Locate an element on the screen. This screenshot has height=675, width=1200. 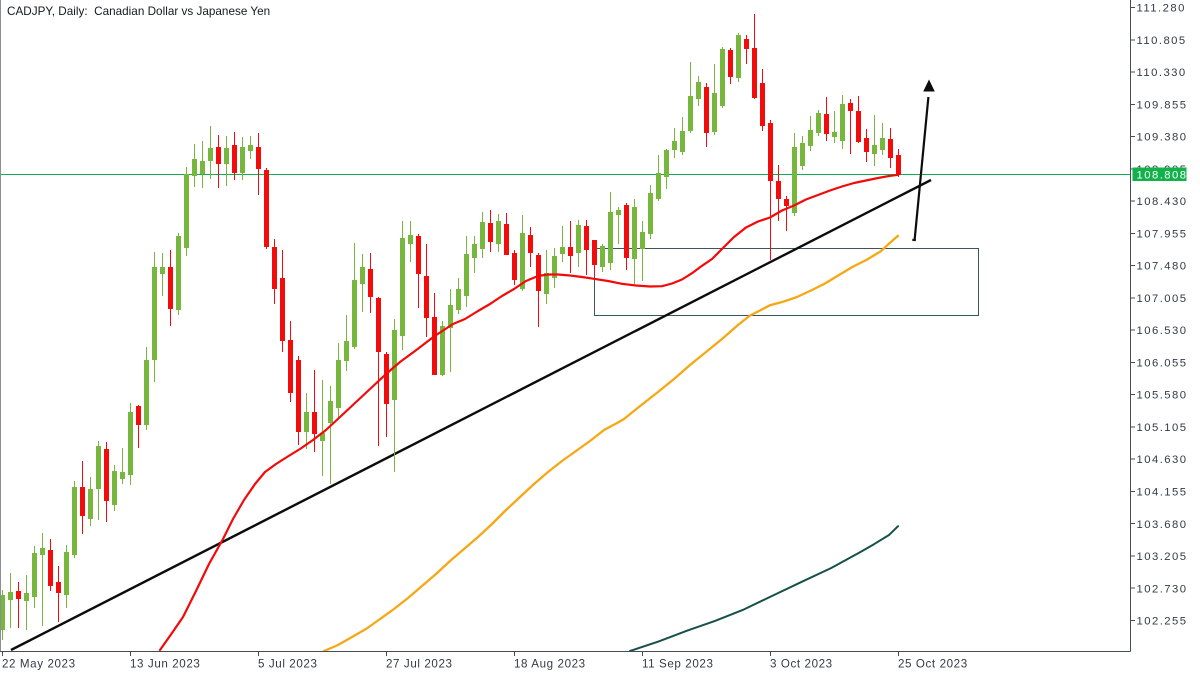
svg-text: 106.055 is located at coordinates (1162, 364).